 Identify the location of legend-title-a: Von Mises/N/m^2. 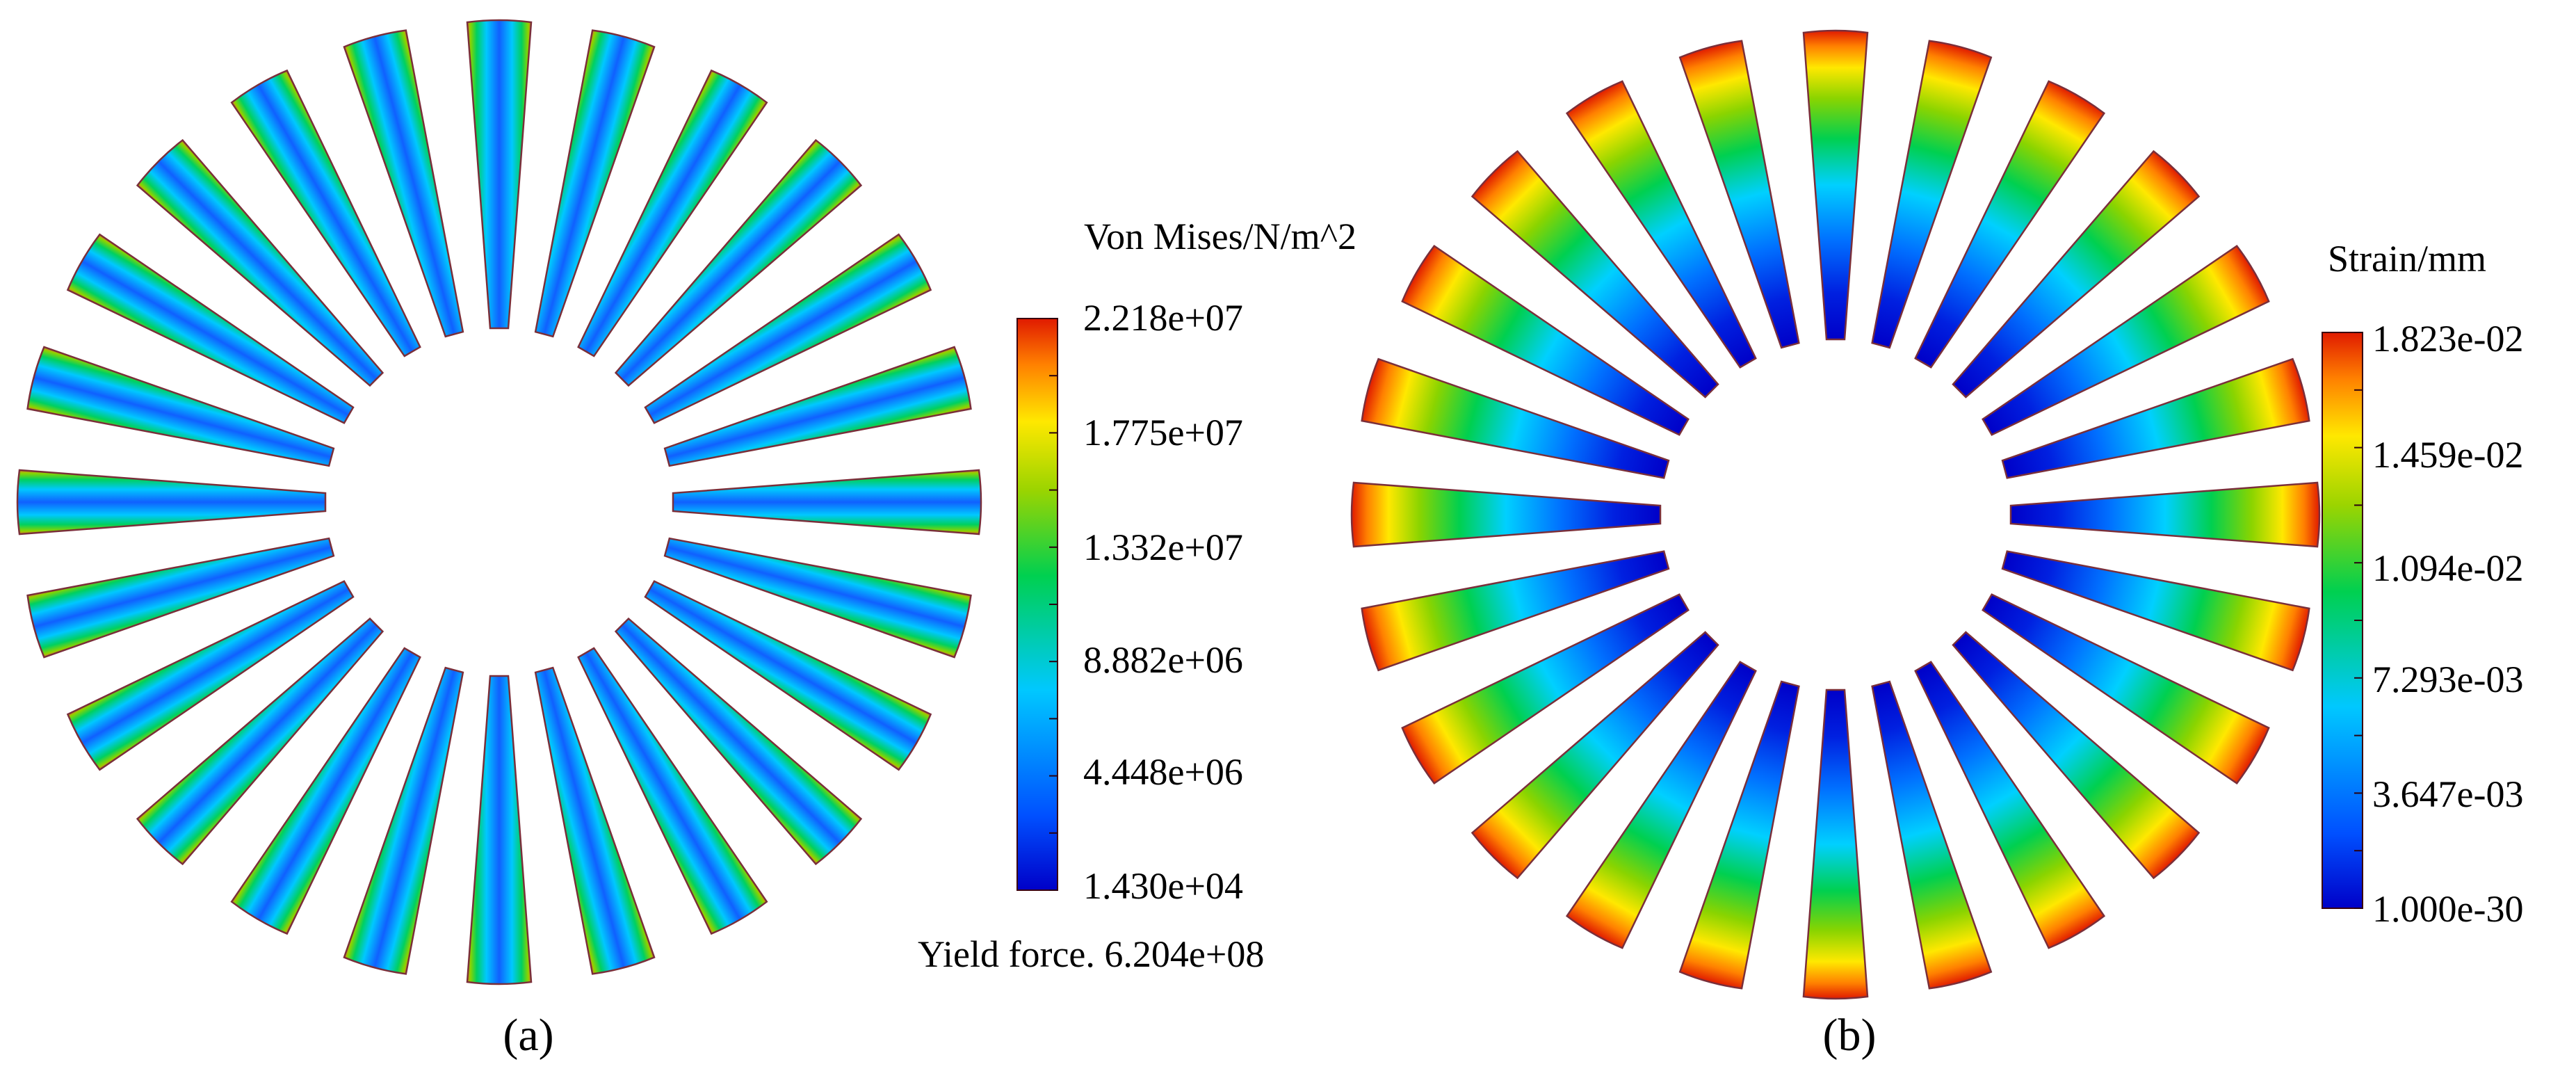
(1220, 236).